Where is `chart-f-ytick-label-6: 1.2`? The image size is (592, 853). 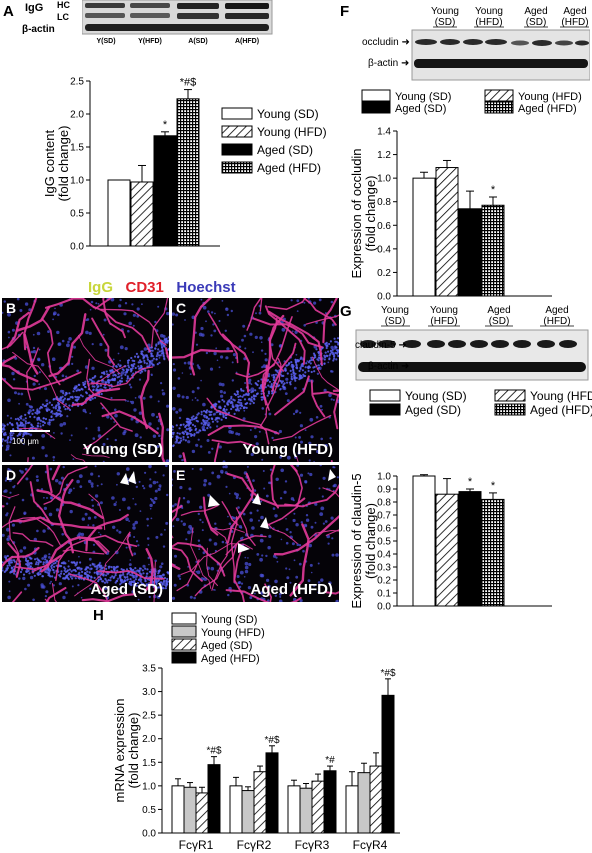 chart-f-ytick-label-6: 1.2 is located at coordinates (384, 155).